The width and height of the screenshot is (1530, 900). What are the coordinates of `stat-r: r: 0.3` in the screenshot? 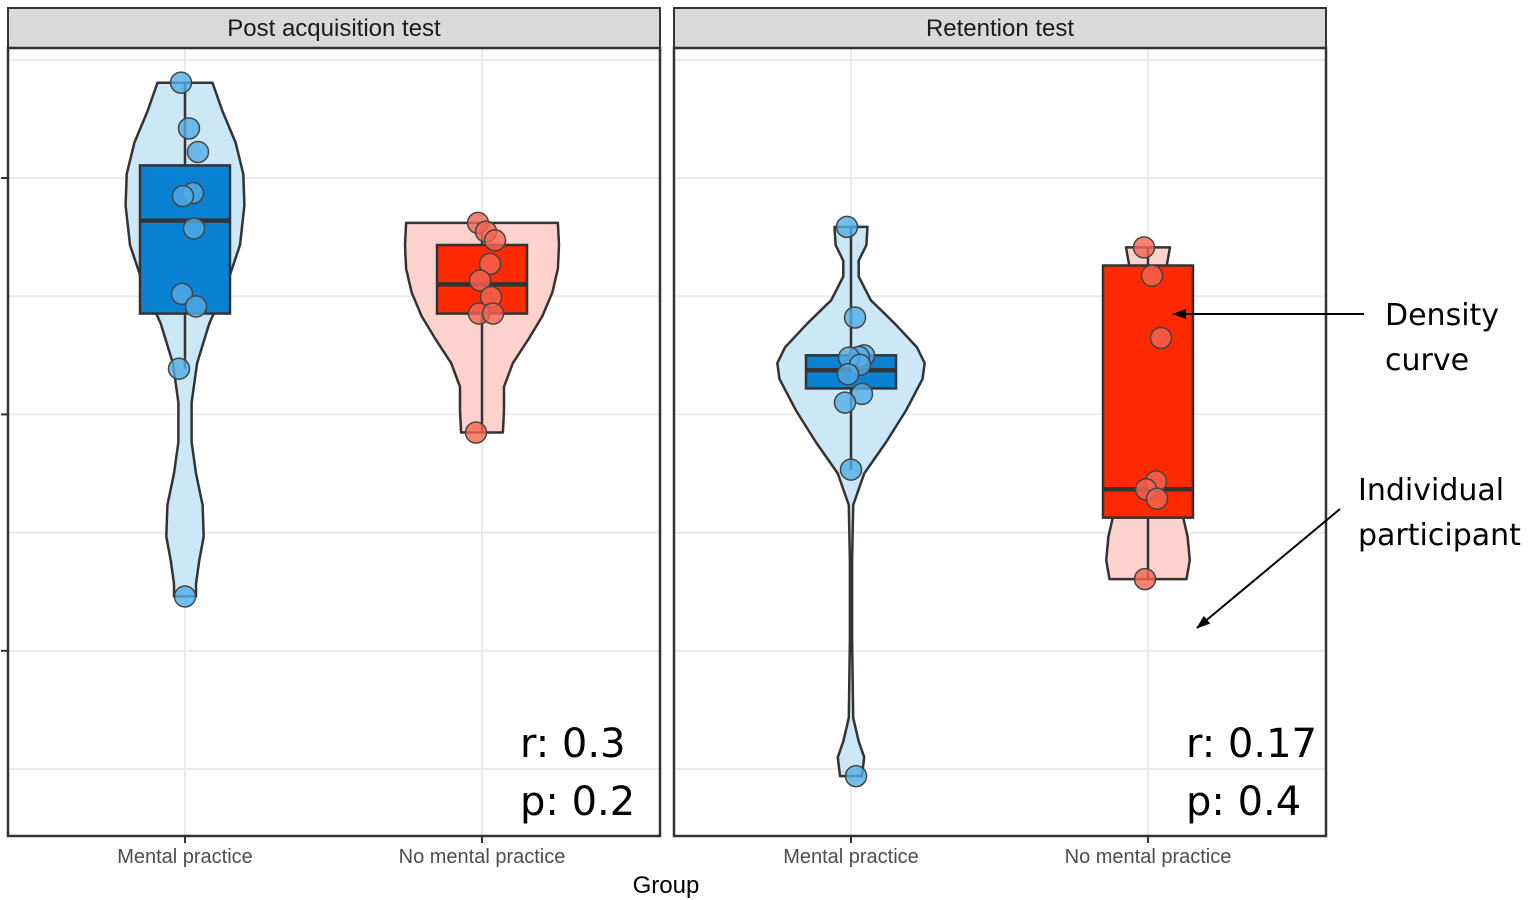 It's located at (573, 744).